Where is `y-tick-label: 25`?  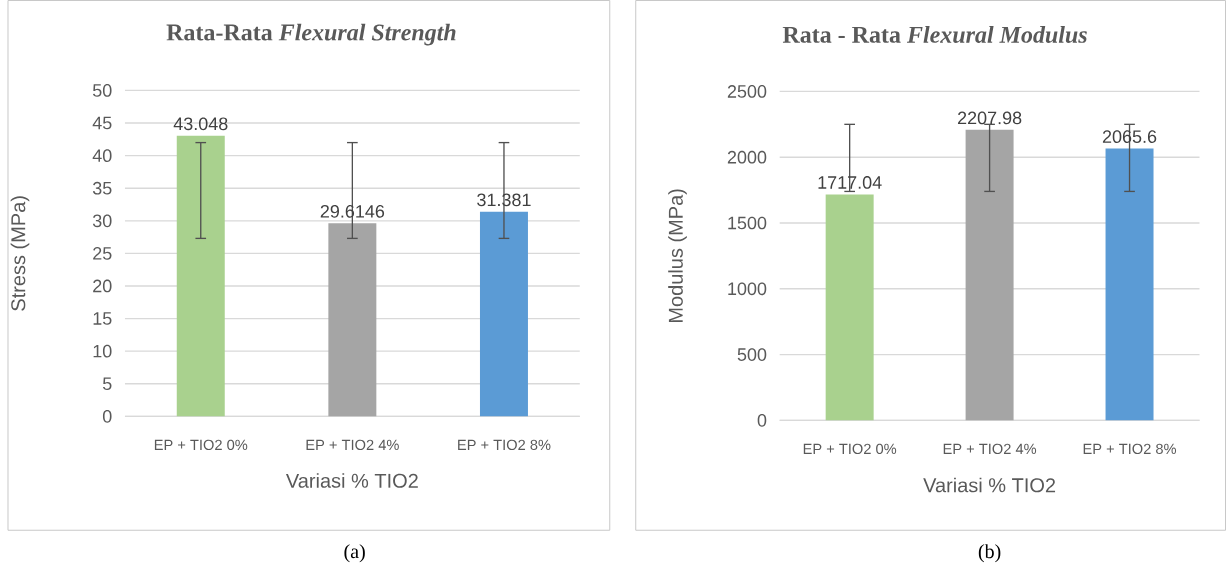 y-tick-label: 25 is located at coordinates (102, 253).